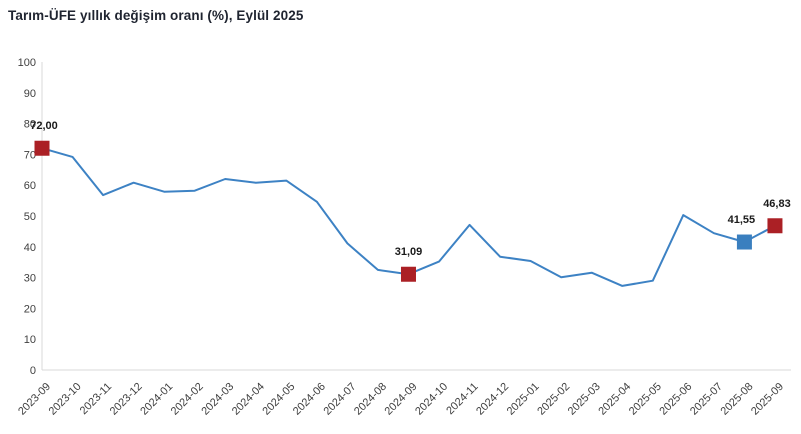 The image size is (801, 434). I want to click on data-point-label: 72,00, so click(44, 126).